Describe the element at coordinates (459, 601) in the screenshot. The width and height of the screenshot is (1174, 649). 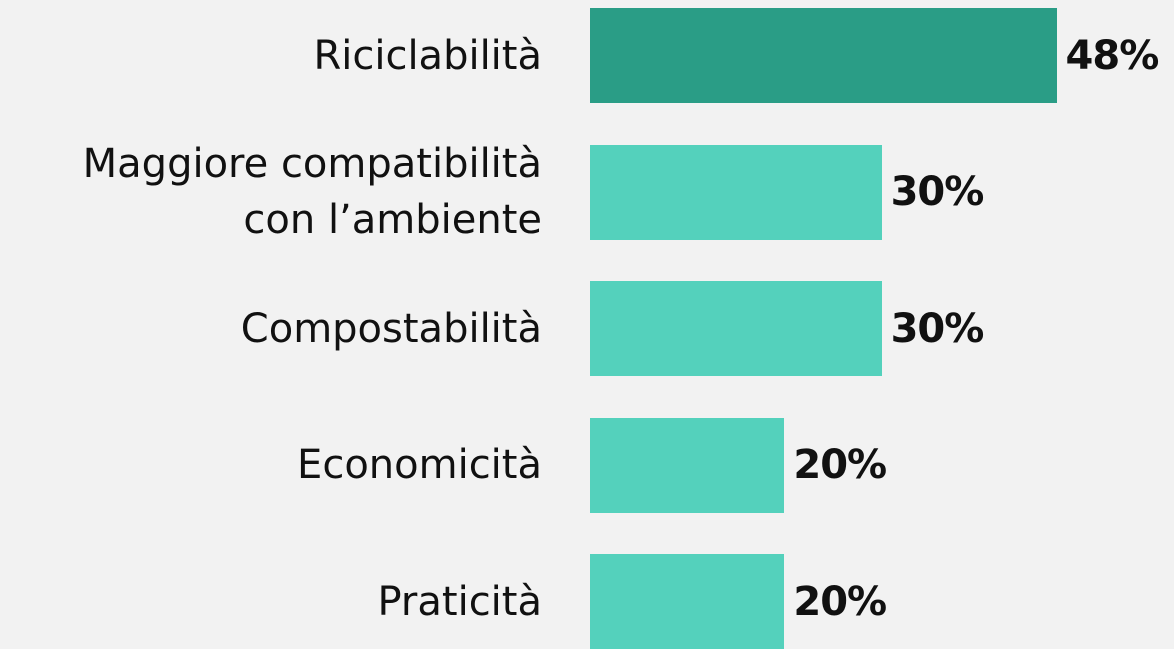
I see `category-label: Praticità` at that location.